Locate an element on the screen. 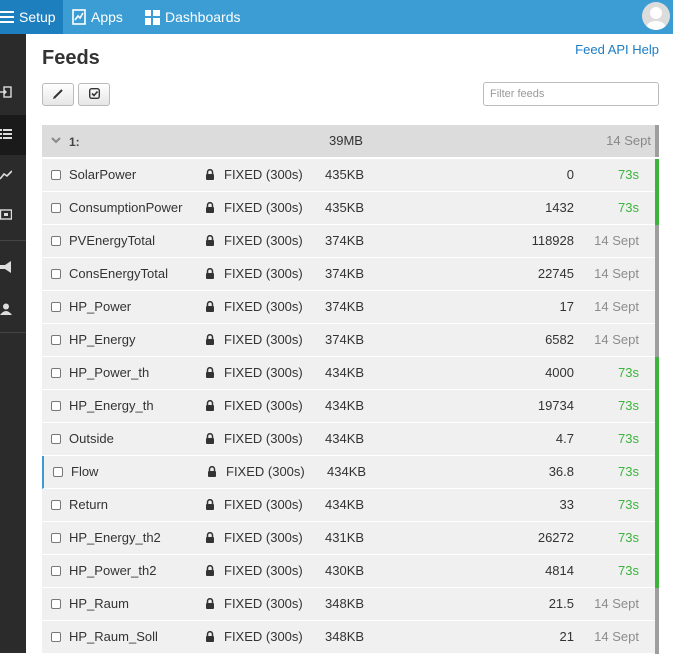 The image size is (673, 654). feed-value: 22745 is located at coordinates (555, 273).